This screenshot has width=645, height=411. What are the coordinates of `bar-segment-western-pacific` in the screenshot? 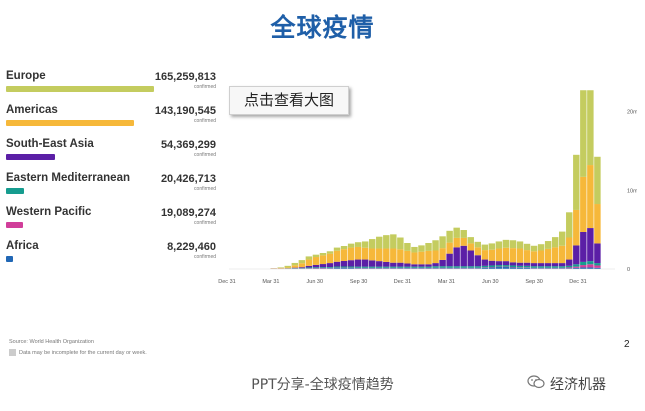 It's located at (576, 267).